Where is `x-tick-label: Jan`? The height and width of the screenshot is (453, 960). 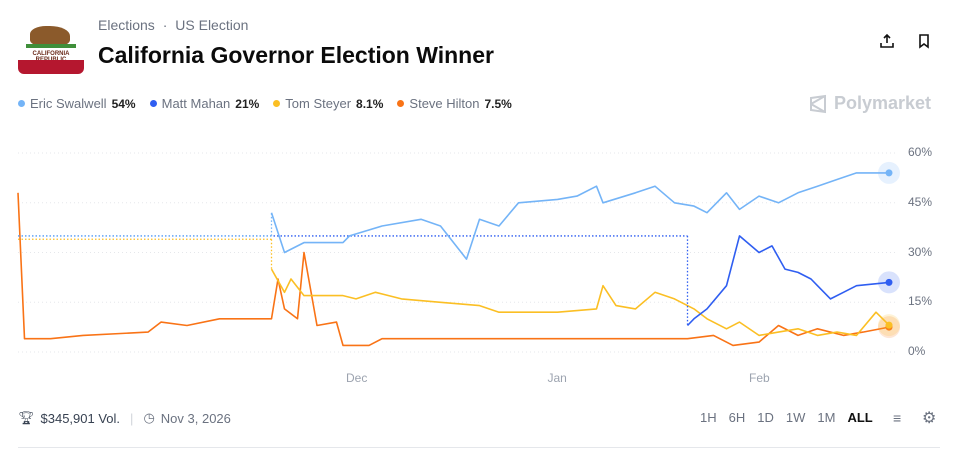 x-tick-label: Jan is located at coordinates (557, 378).